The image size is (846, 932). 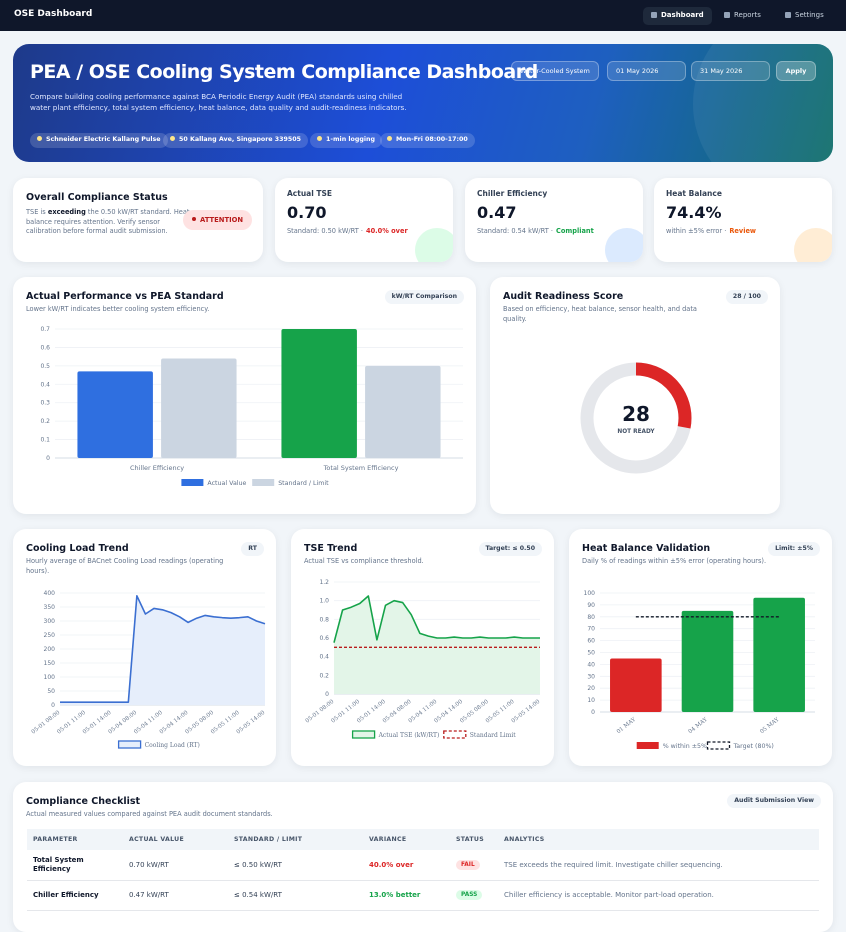 What do you see at coordinates (66, 212) in the screenshot?
I see `text-emphasis: exceeding` at bounding box center [66, 212].